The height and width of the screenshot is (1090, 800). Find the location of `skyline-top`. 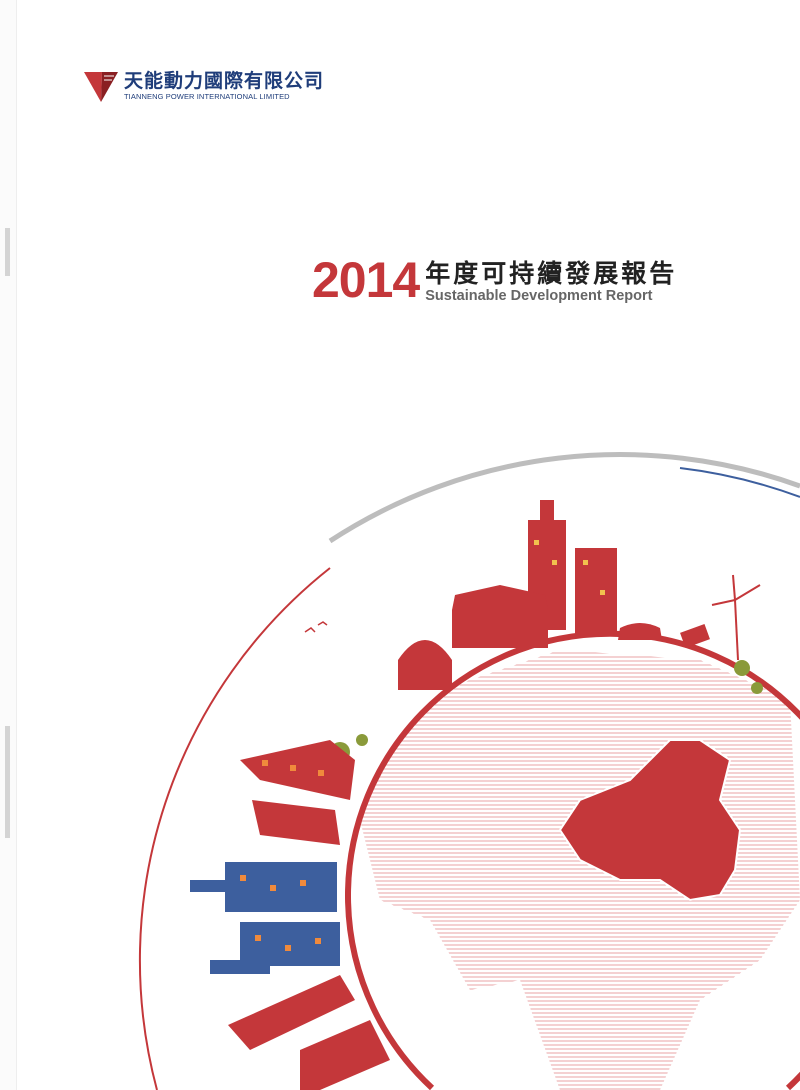

skyline-top is located at coordinates (530, 595).